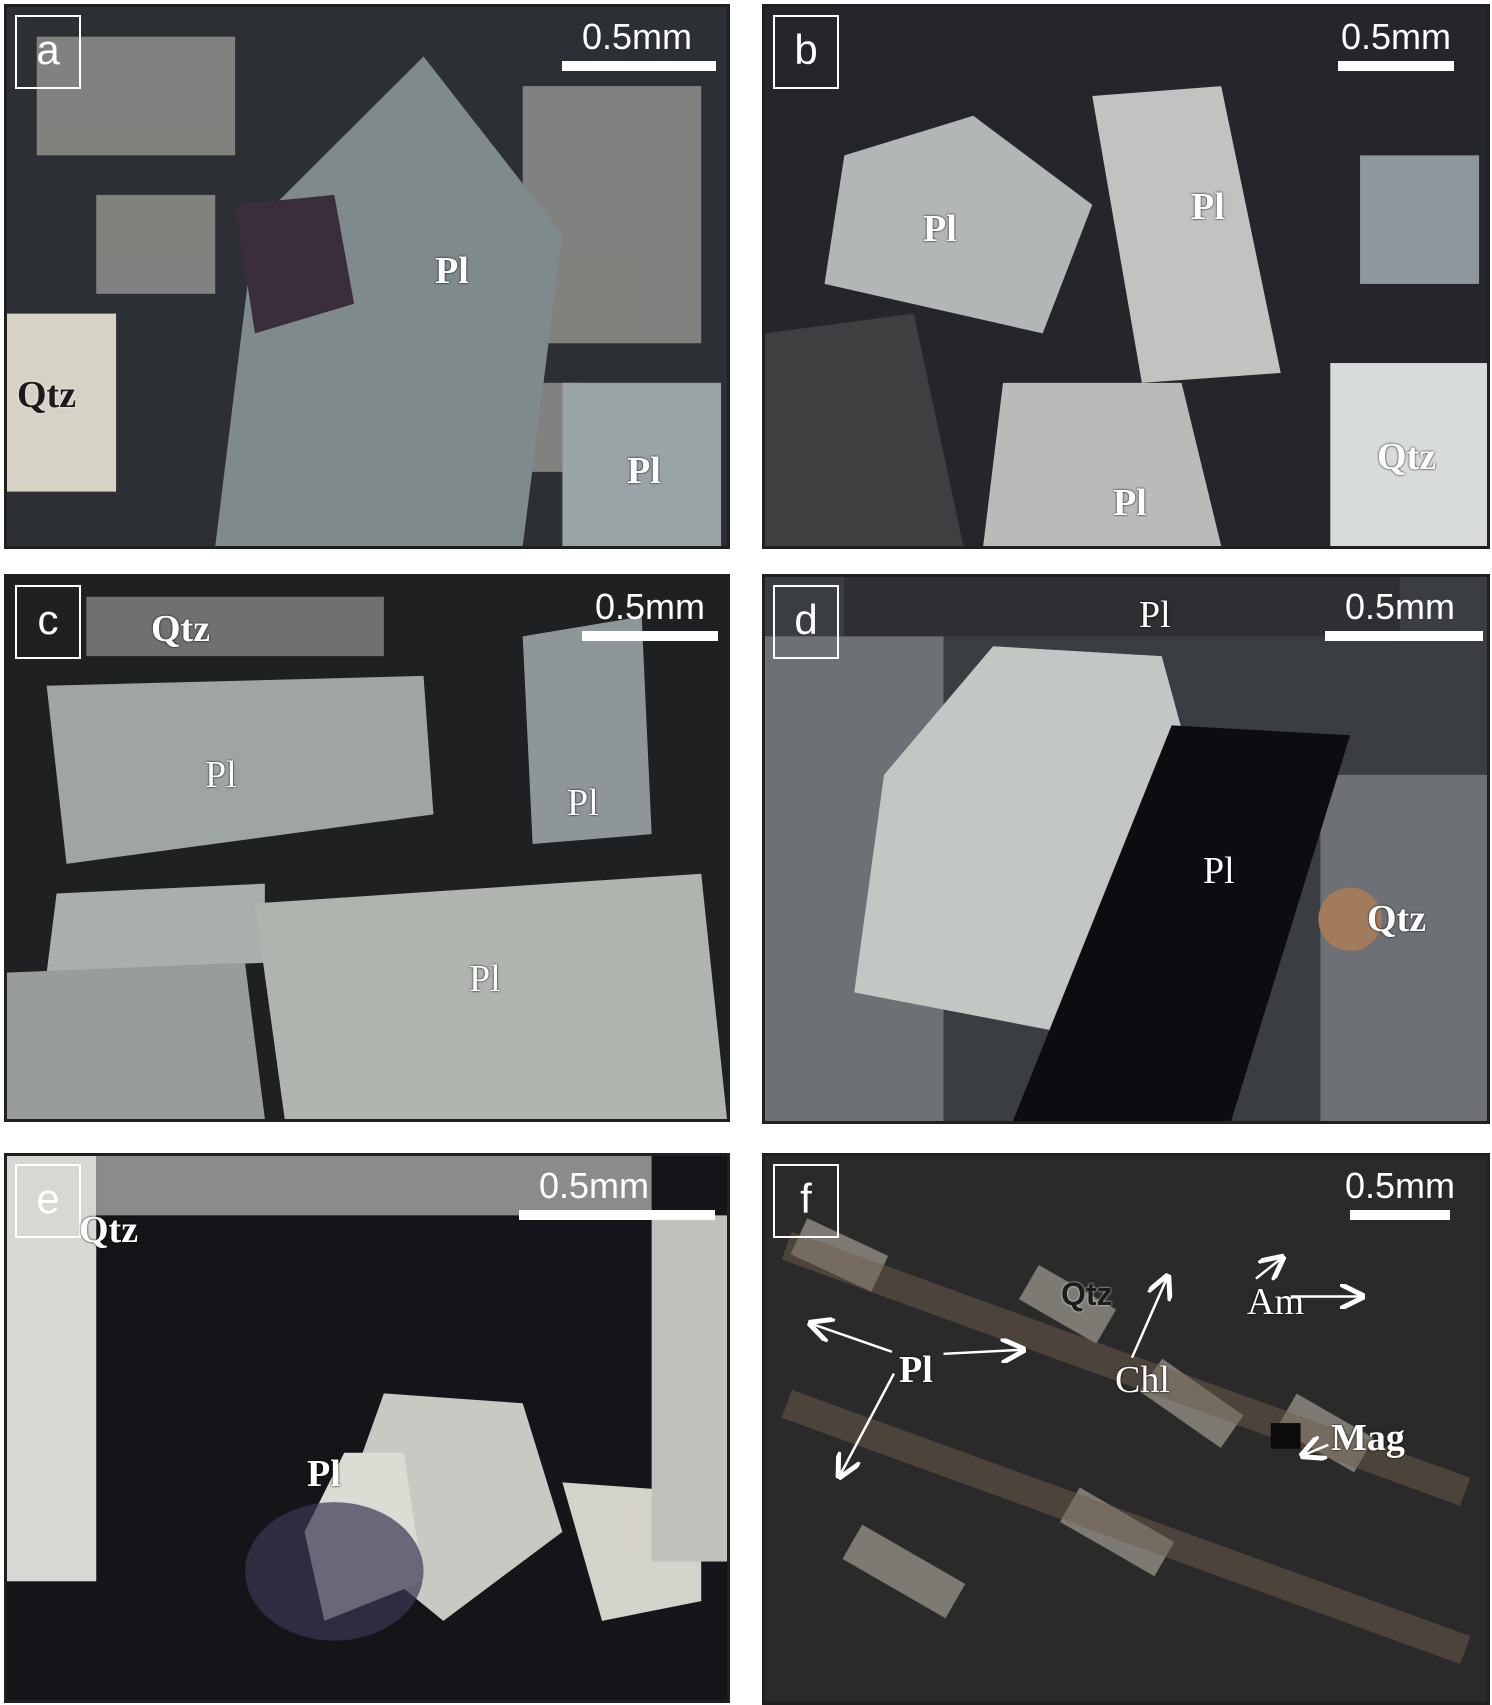 This screenshot has width=1492, height=1705. What do you see at coordinates (1397, 919) in the screenshot?
I see `mineral-label-qtz-d: Qtz` at bounding box center [1397, 919].